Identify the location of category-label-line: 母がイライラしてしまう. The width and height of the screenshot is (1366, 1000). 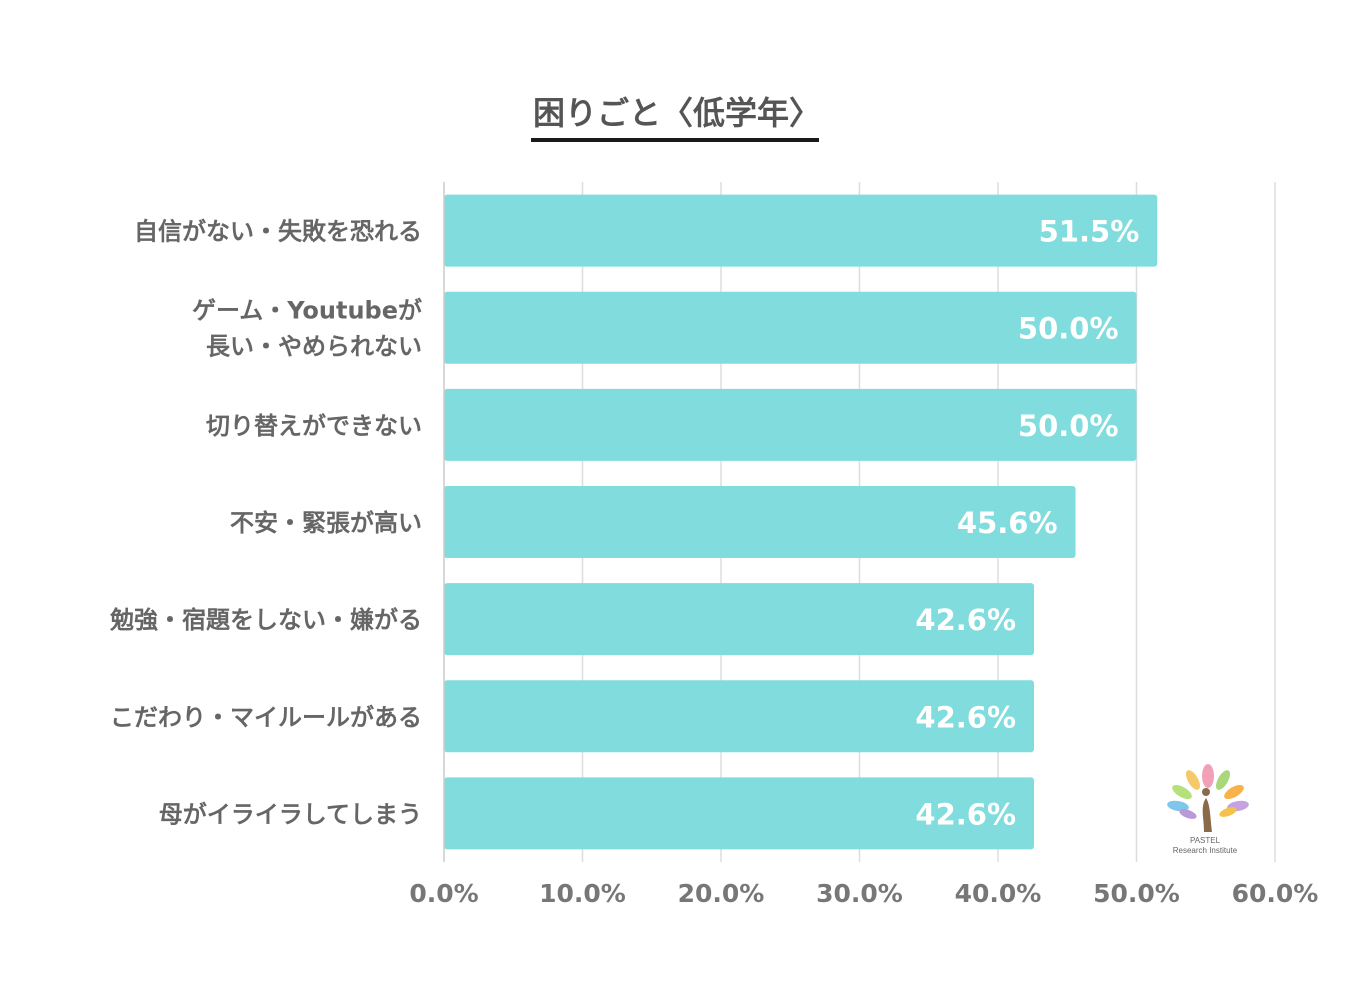
(290, 814).